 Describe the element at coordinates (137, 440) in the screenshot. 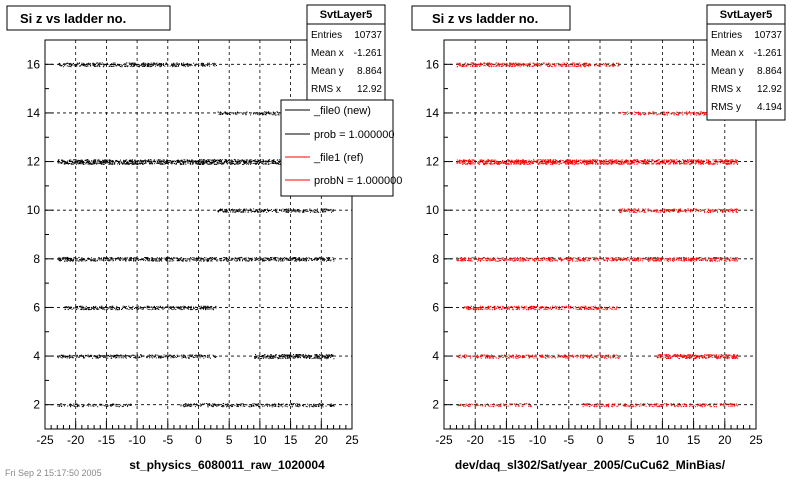

I see `left-x-tick-label: -10` at that location.